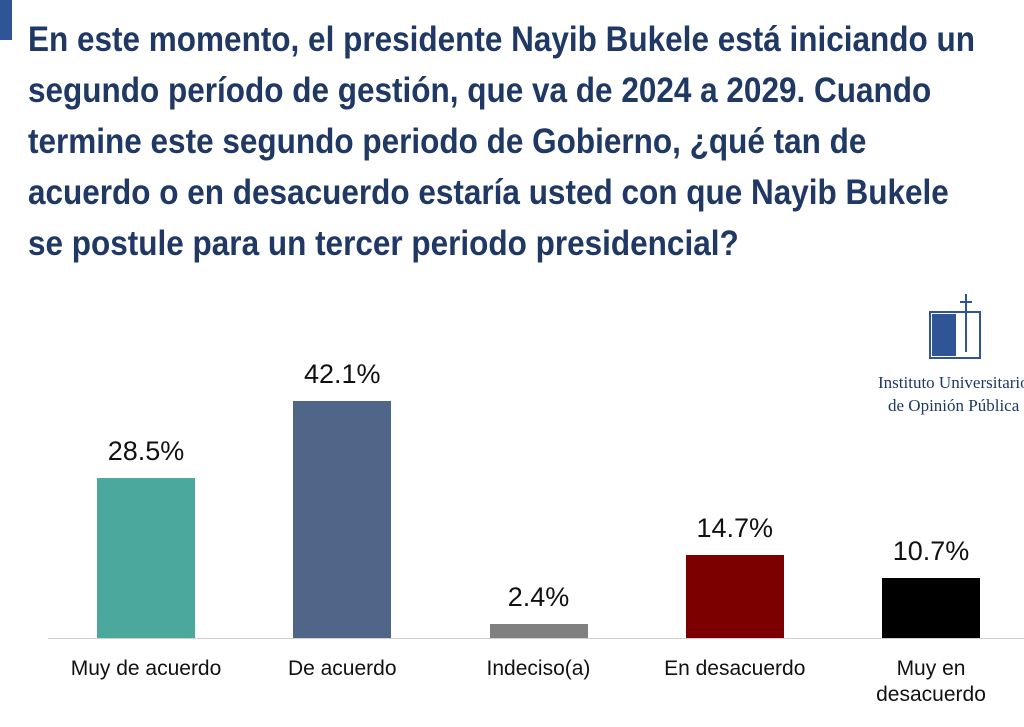  What do you see at coordinates (146, 450) in the screenshot?
I see `value-label: 28.5%` at bounding box center [146, 450].